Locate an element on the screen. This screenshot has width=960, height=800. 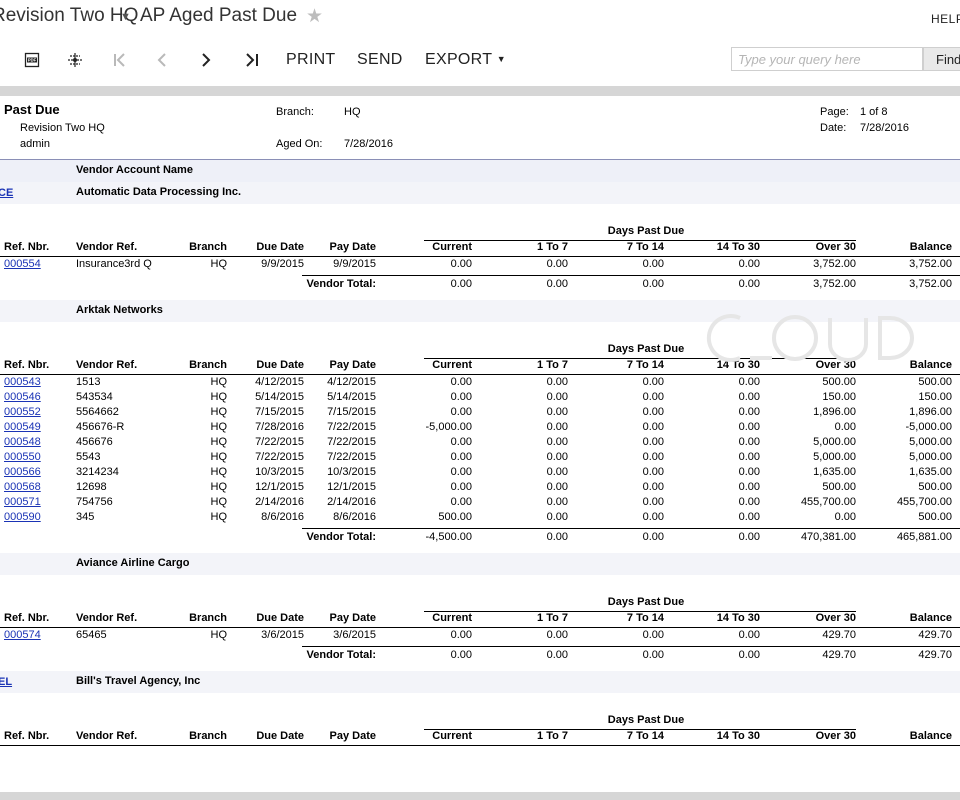
send-button: SEND is located at coordinates (380, 59).